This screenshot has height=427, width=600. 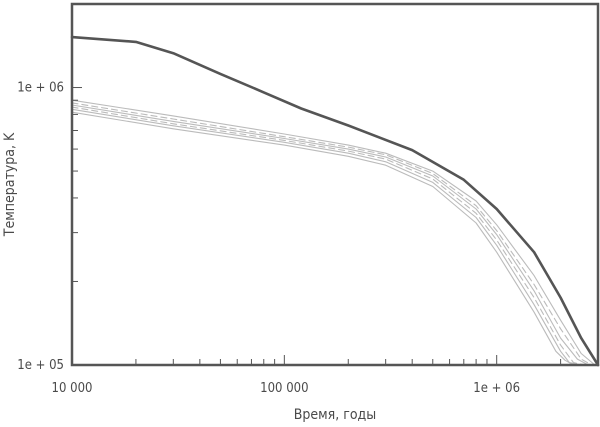 I want to click on x-tick-label-2: 1e + 06, so click(x=496, y=388).